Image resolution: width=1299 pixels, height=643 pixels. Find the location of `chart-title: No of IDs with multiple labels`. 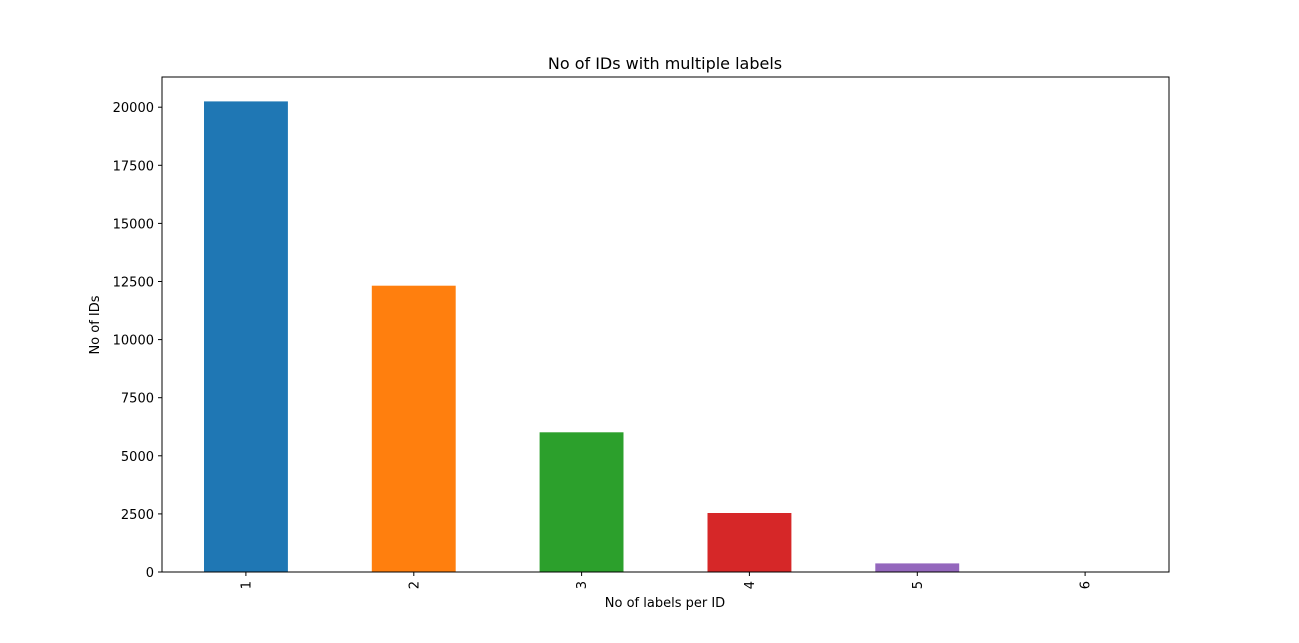

chart-title: No of IDs with multiple labels is located at coordinates (665, 63).